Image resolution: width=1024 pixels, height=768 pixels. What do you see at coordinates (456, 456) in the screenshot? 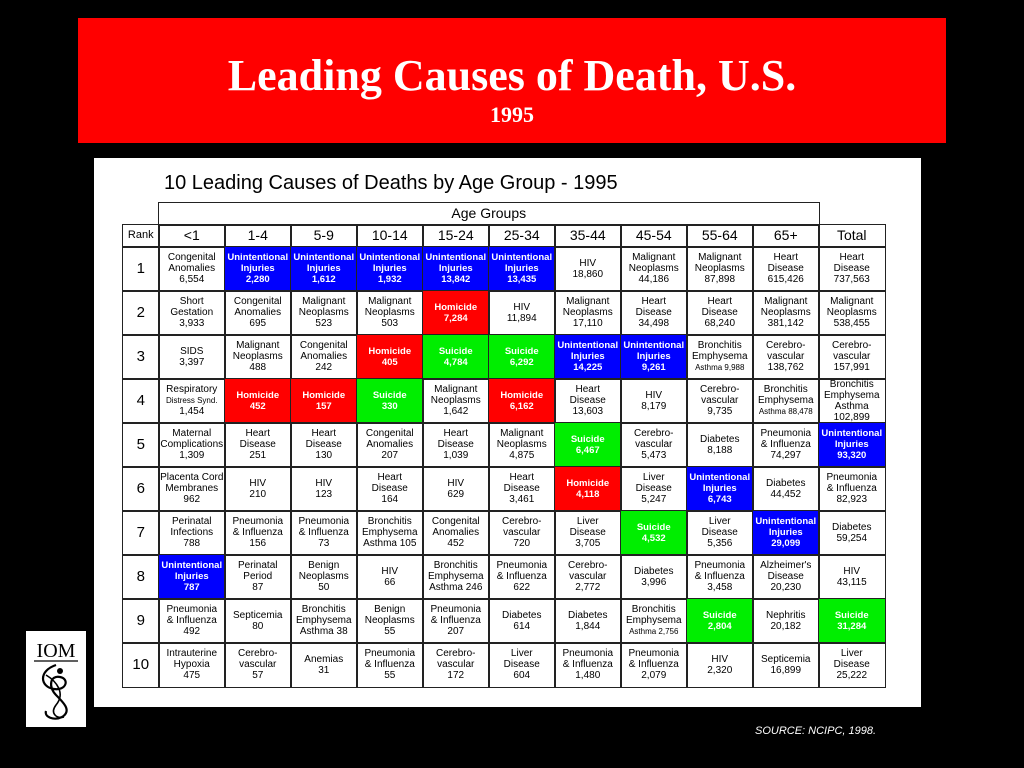
I see `cell-line: 1,039` at bounding box center [456, 456].